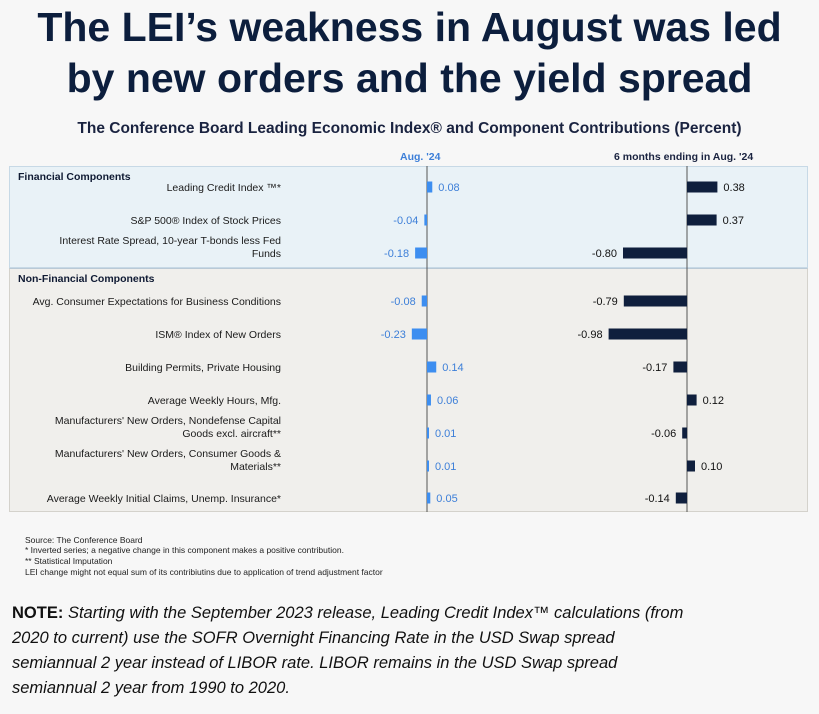 Image resolution: width=819 pixels, height=714 pixels. What do you see at coordinates (409, 78) in the screenshot?
I see `headline-line-2: by new orders and the yield spread` at bounding box center [409, 78].